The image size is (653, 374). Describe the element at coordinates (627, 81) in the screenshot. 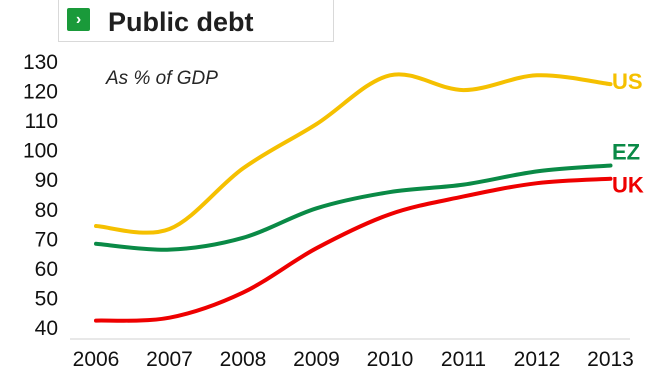

I see `series-label-us: US` at that location.